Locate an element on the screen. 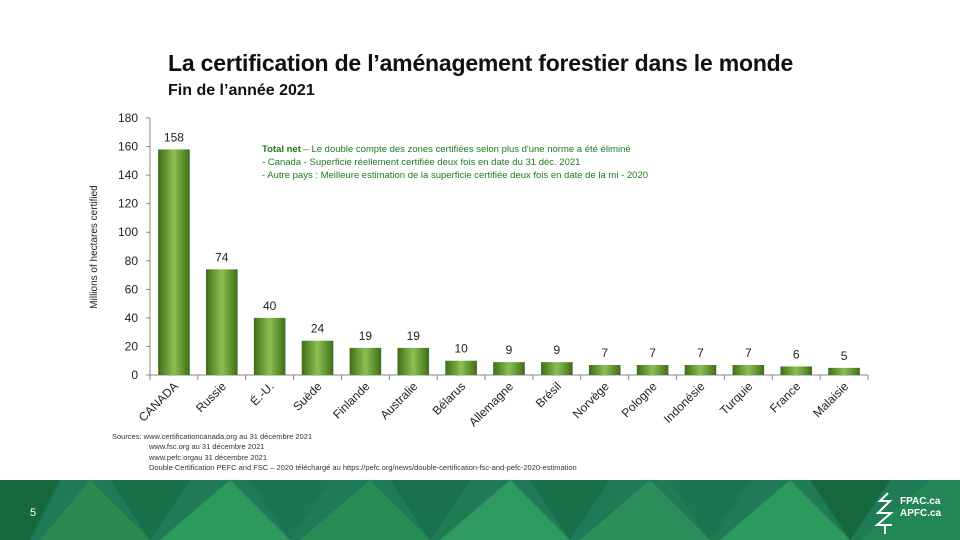 The image size is (960, 540). page-subtitle: Fin de l’année 2021 is located at coordinates (241, 90).